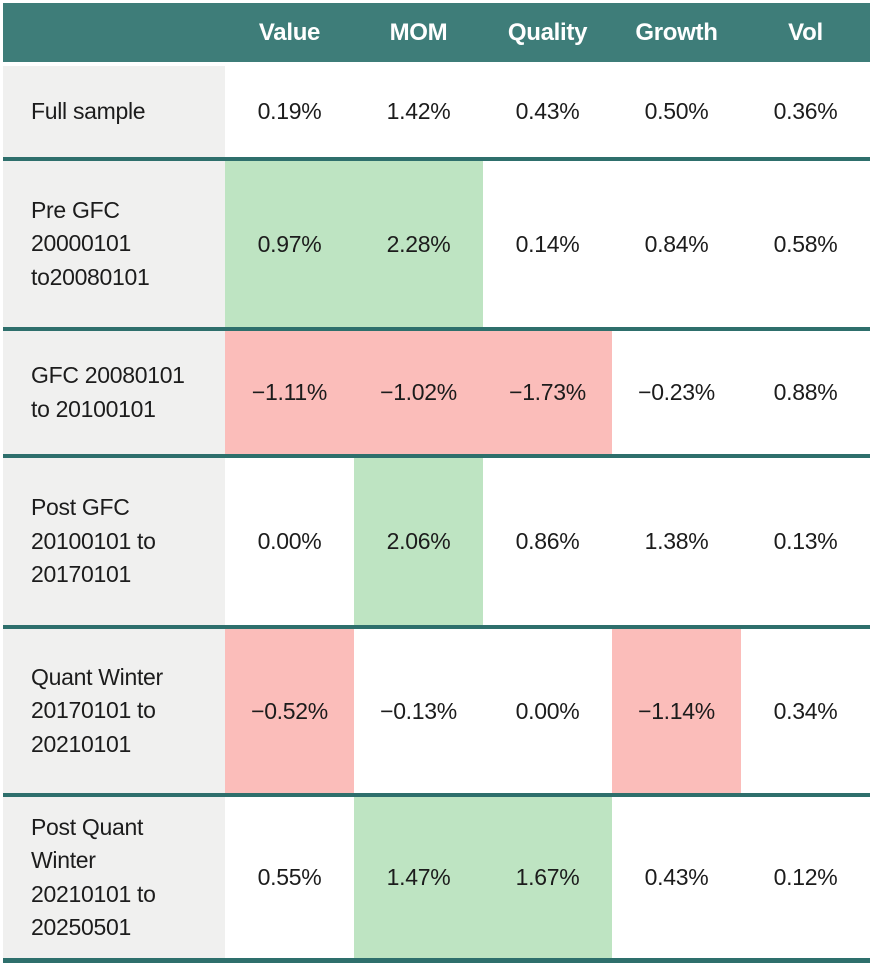 This screenshot has width=874, height=963. I want to click on value-cell: 1.42%, so click(418, 111).